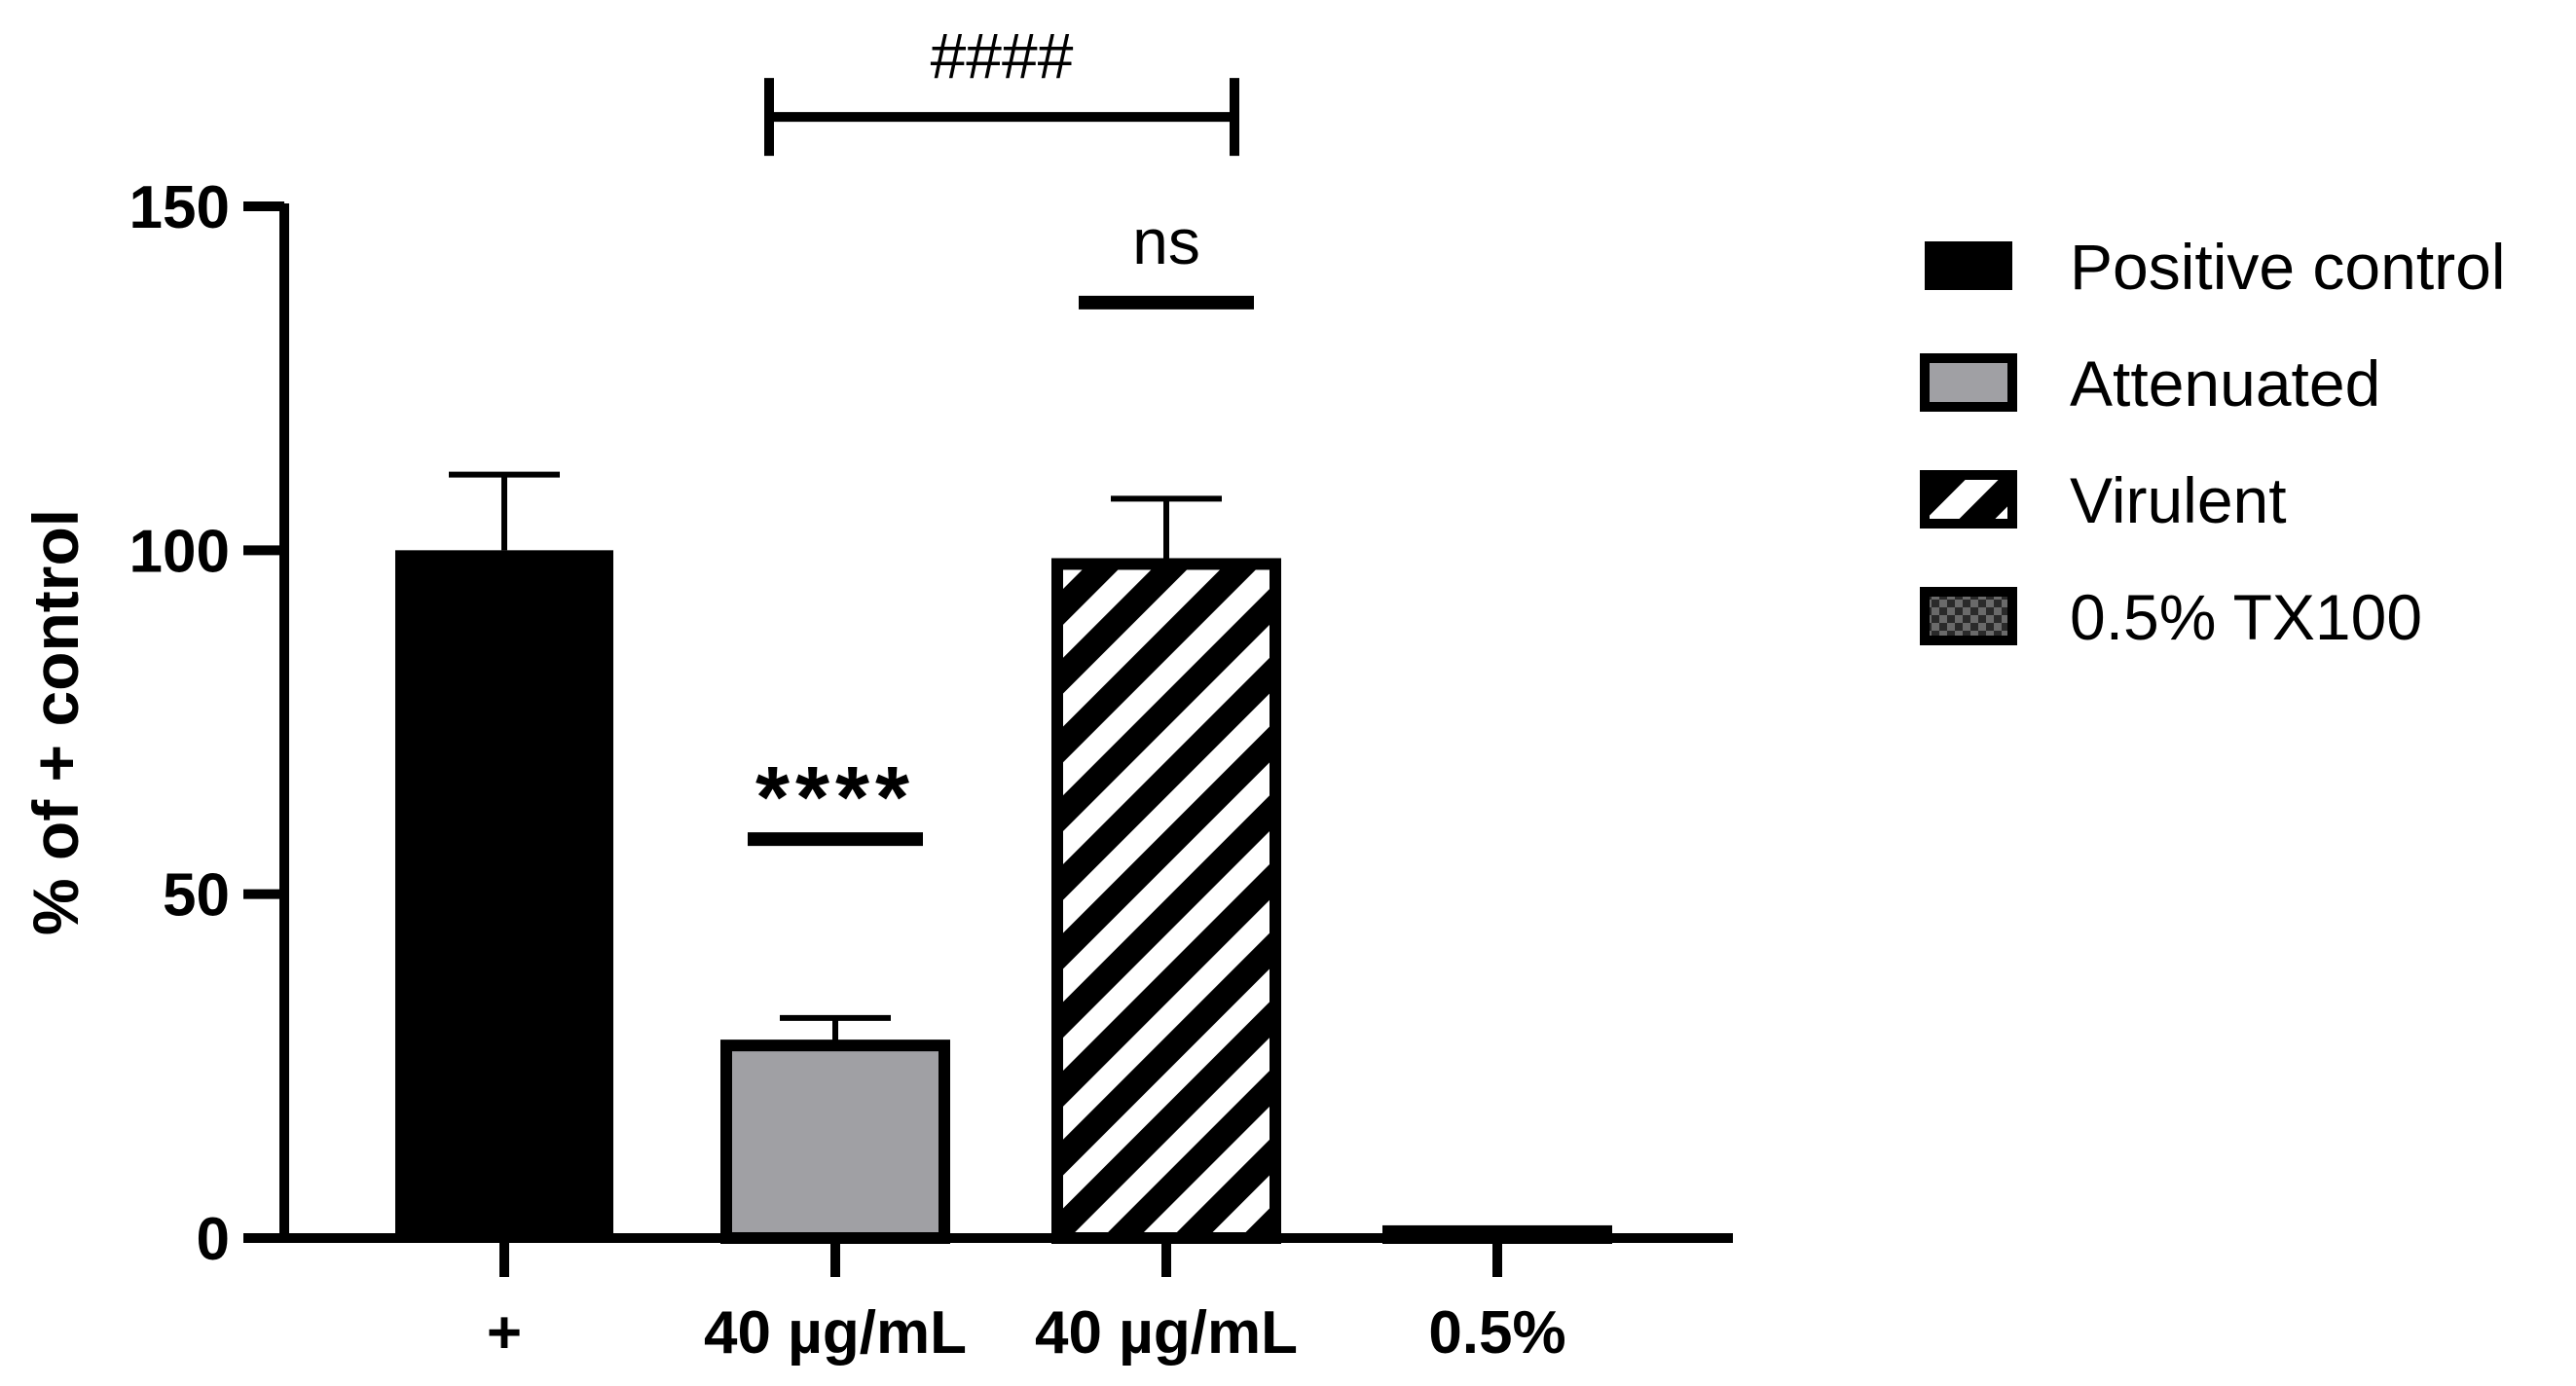 This screenshot has height=1386, width=2576. Describe the element at coordinates (179, 207) in the screenshot. I see `y-tick-label: 150` at that location.